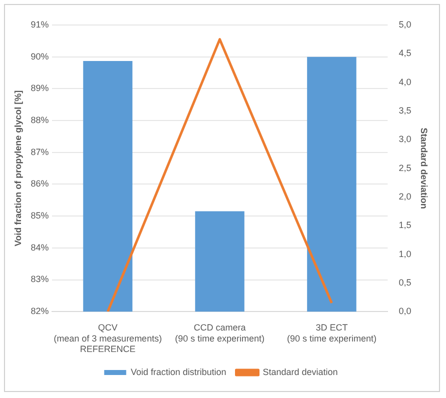 This screenshot has width=446, height=398. Describe the element at coordinates (219, 333) in the screenshot. I see `x-tick-label: CCD camera (90 s time experiment)` at that location.